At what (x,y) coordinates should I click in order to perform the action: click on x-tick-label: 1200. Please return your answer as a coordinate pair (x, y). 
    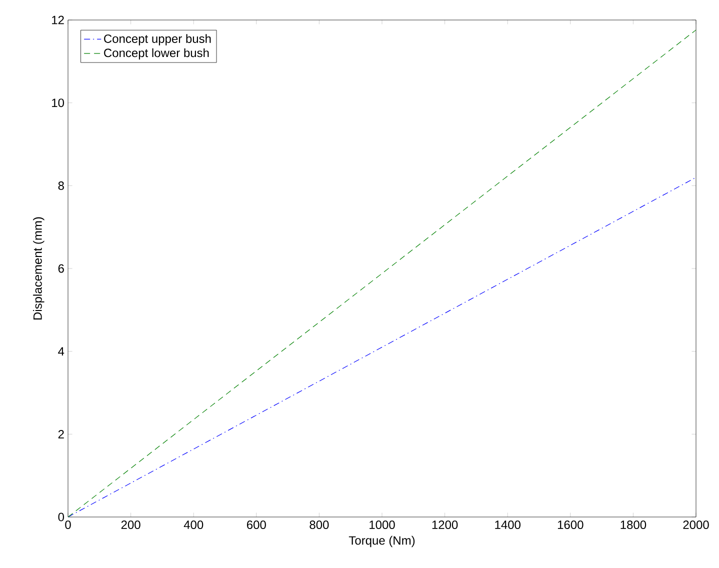
    Looking at the image, I should click on (445, 525).